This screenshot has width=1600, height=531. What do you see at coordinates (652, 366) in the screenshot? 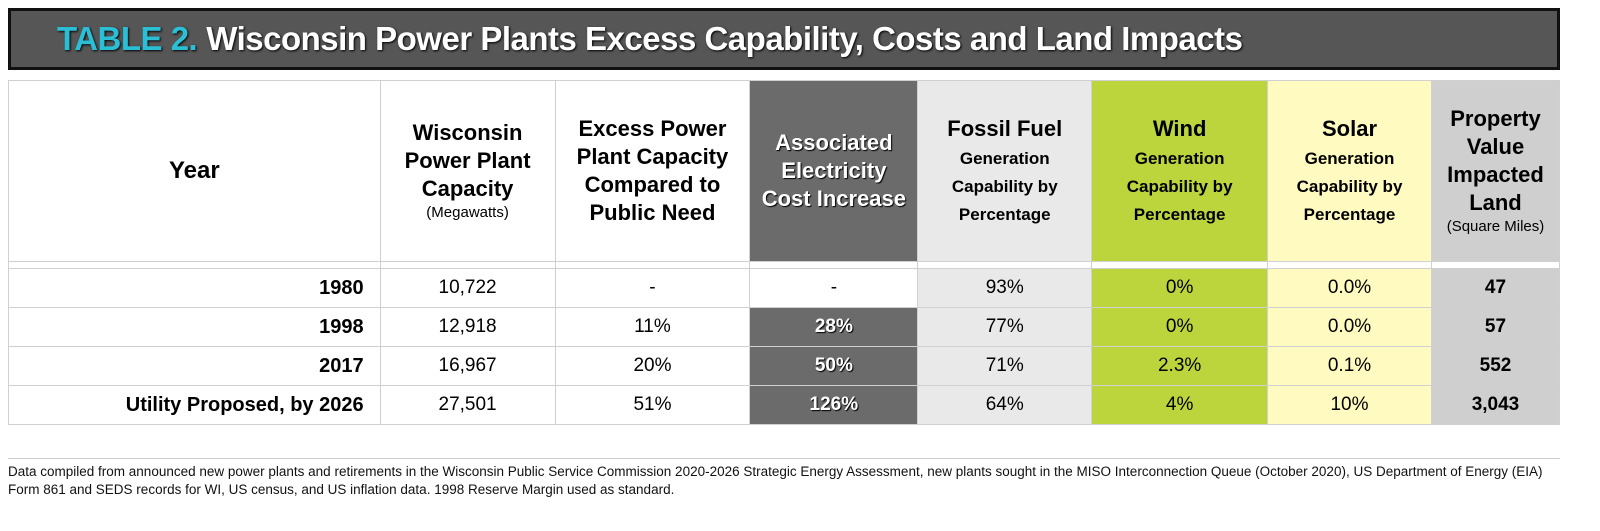
I see `cell-excess: 20%` at bounding box center [652, 366].